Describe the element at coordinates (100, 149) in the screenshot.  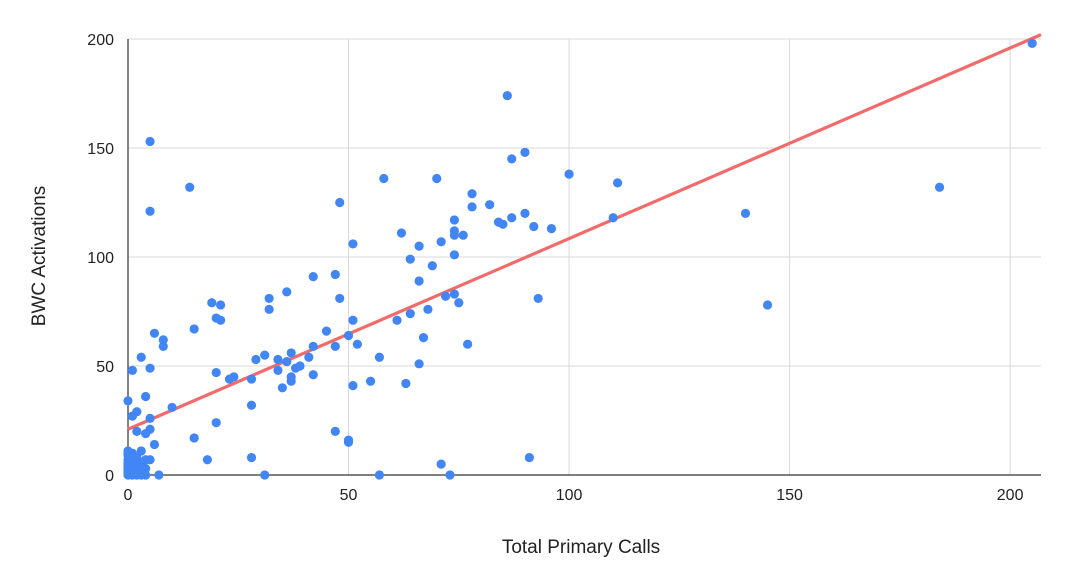
I see `y-tick-label: 150` at that location.